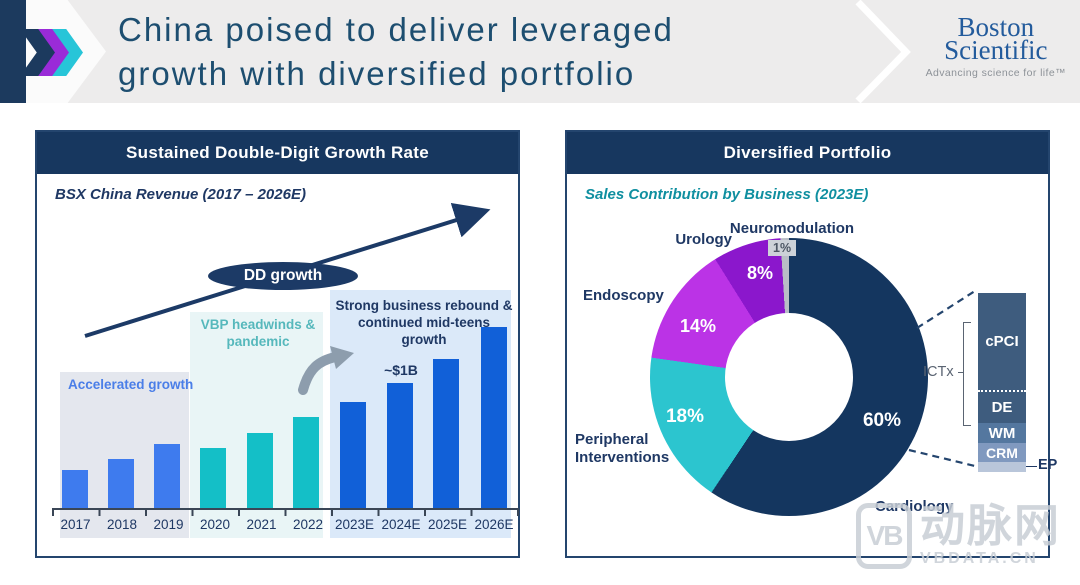  I want to click on pct-peripheral: 18%, so click(685, 416).